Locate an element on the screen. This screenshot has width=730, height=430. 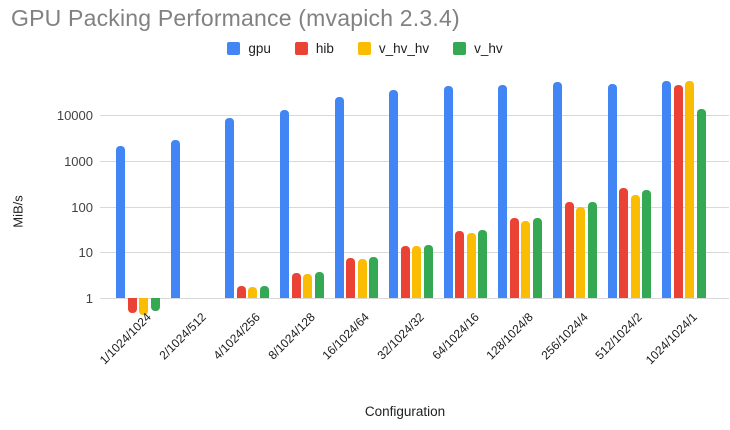
y-tick-label: 100 is located at coordinates (82, 207).